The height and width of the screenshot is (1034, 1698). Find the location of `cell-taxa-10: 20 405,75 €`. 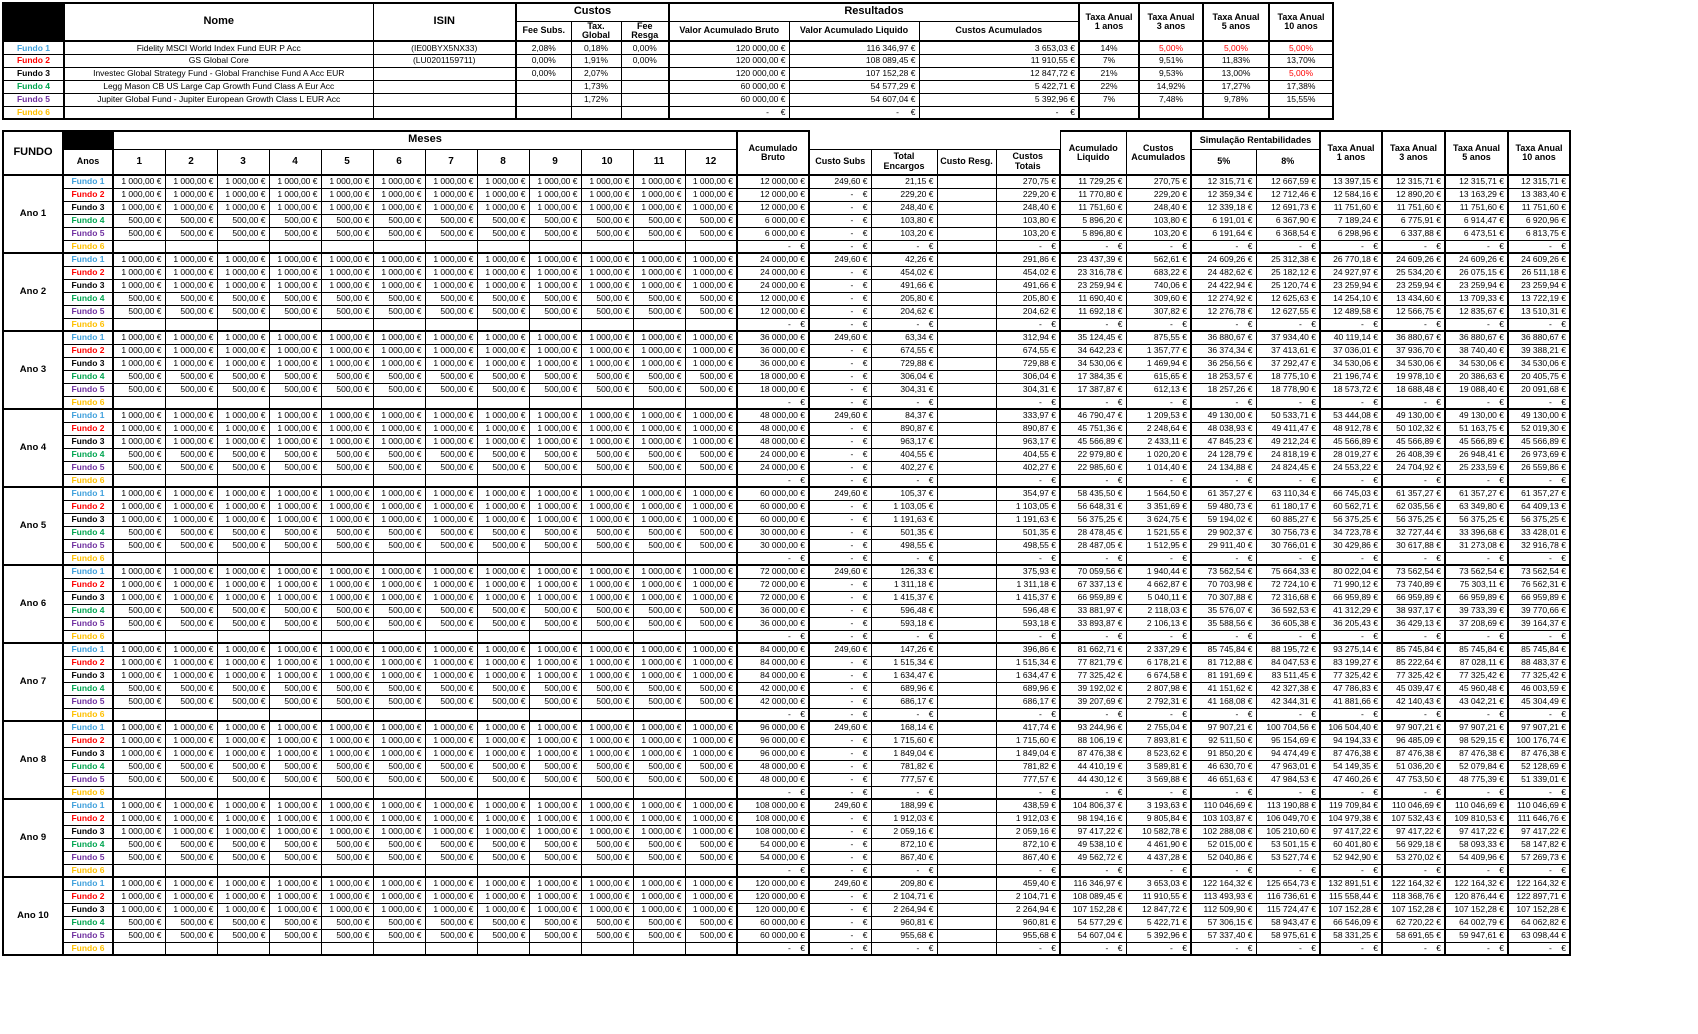

cell-taxa-10: 20 405,75 € is located at coordinates (1539, 376).